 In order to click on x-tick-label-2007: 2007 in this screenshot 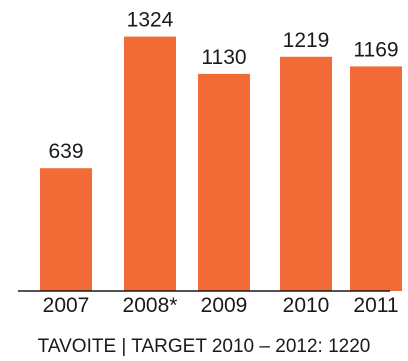, I will do `click(66, 305)`.